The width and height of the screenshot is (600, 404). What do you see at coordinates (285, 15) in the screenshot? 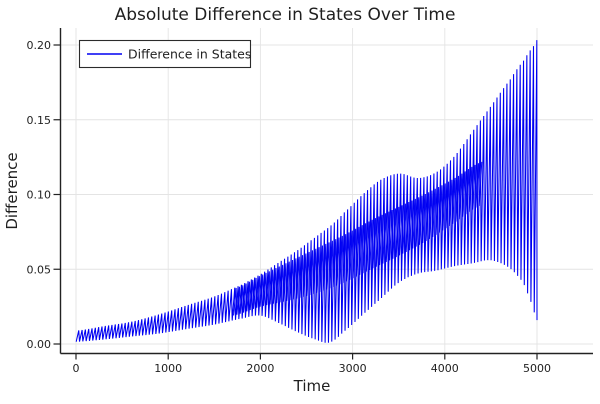
I see `chart-title: Absolute Difference in States Over Time` at bounding box center [285, 15].